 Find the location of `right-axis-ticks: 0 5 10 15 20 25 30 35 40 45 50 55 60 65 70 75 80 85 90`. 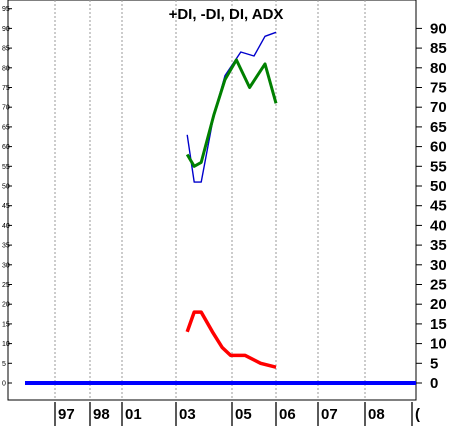

right-axis-ticks: 0 5 10 15 20 25 30 35 40 45 50 55 60 65 70 75 80 85 90 is located at coordinates (431, 206).